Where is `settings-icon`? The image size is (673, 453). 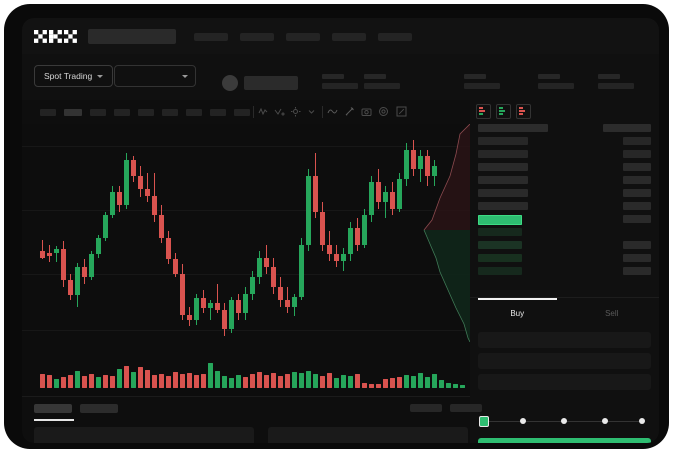
settings-icon is located at coordinates (295, 111).